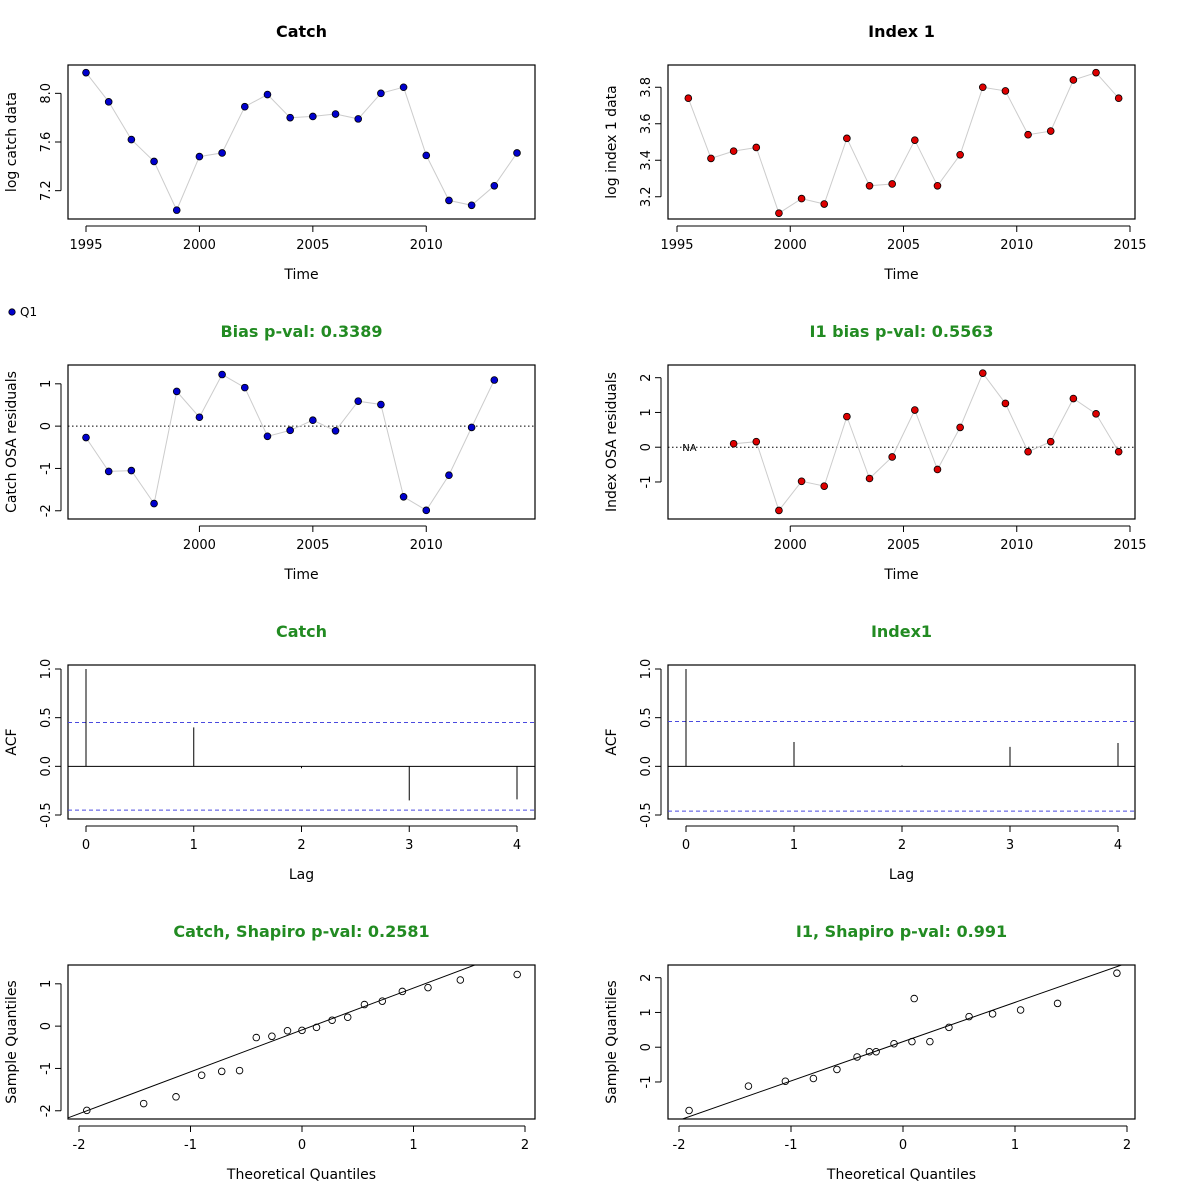 The image size is (1200, 1200). Describe the element at coordinates (901, 931) in the screenshot. I see `chart-title: I1, Shapiro p-val: 0.991` at that location.